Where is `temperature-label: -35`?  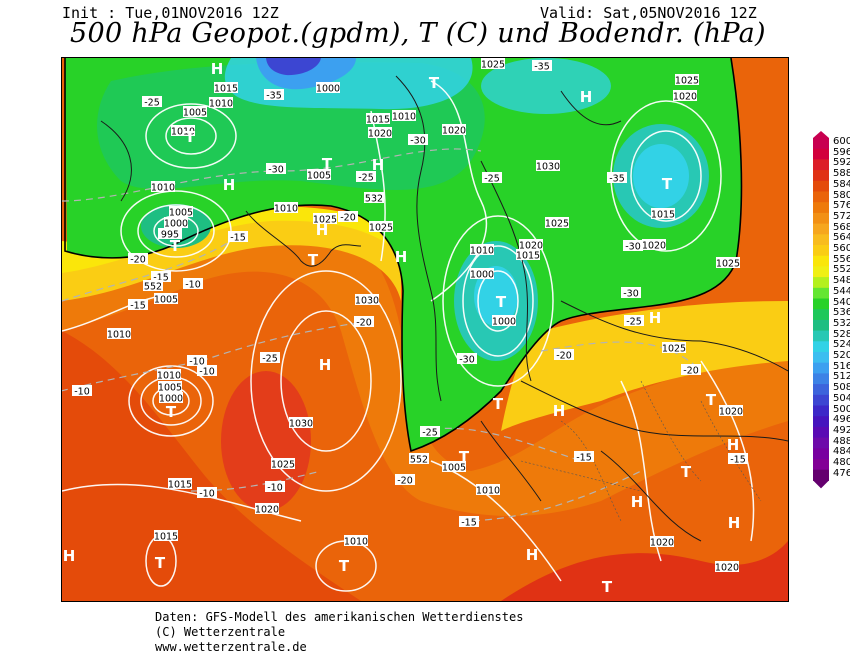
temperature-label: -35 is located at coordinates (542, 67).